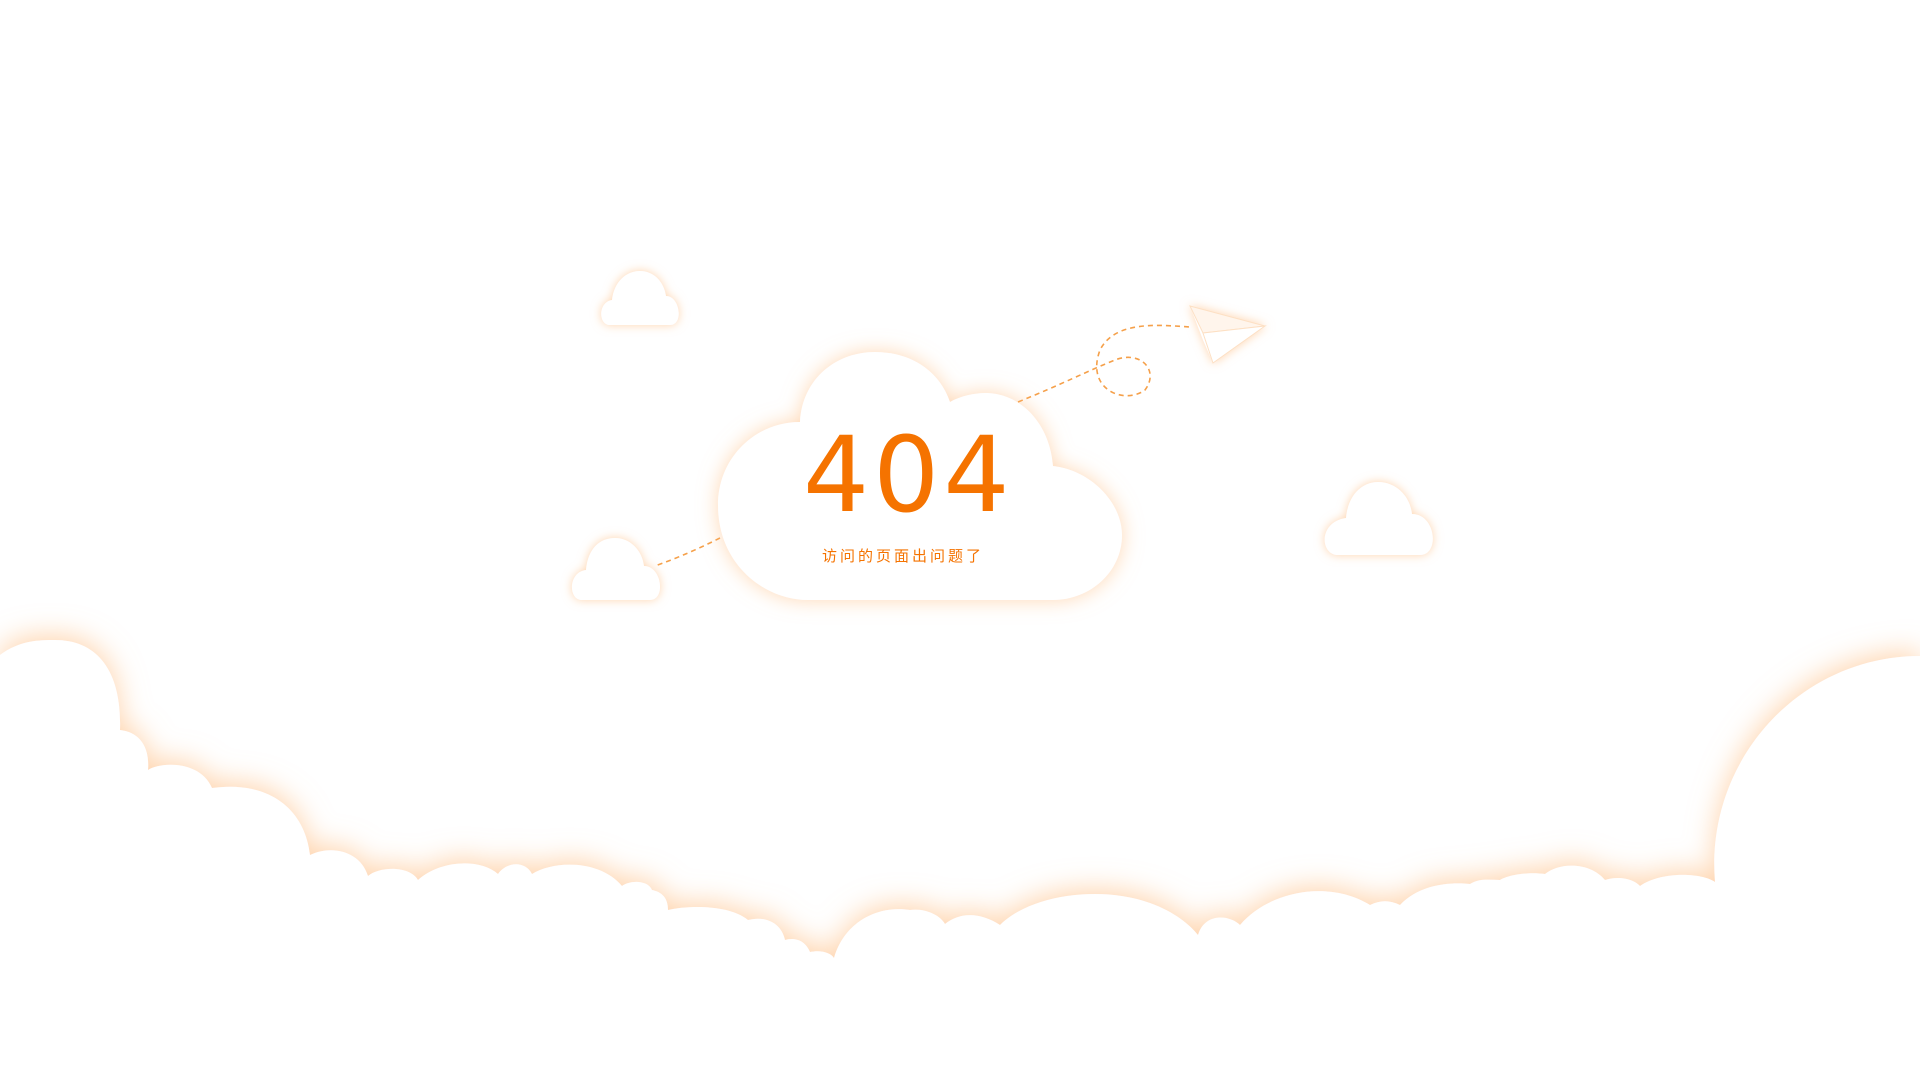 The image size is (1920, 1080). What do you see at coordinates (1228, 334) in the screenshot?
I see `paper-plane-icon` at bounding box center [1228, 334].